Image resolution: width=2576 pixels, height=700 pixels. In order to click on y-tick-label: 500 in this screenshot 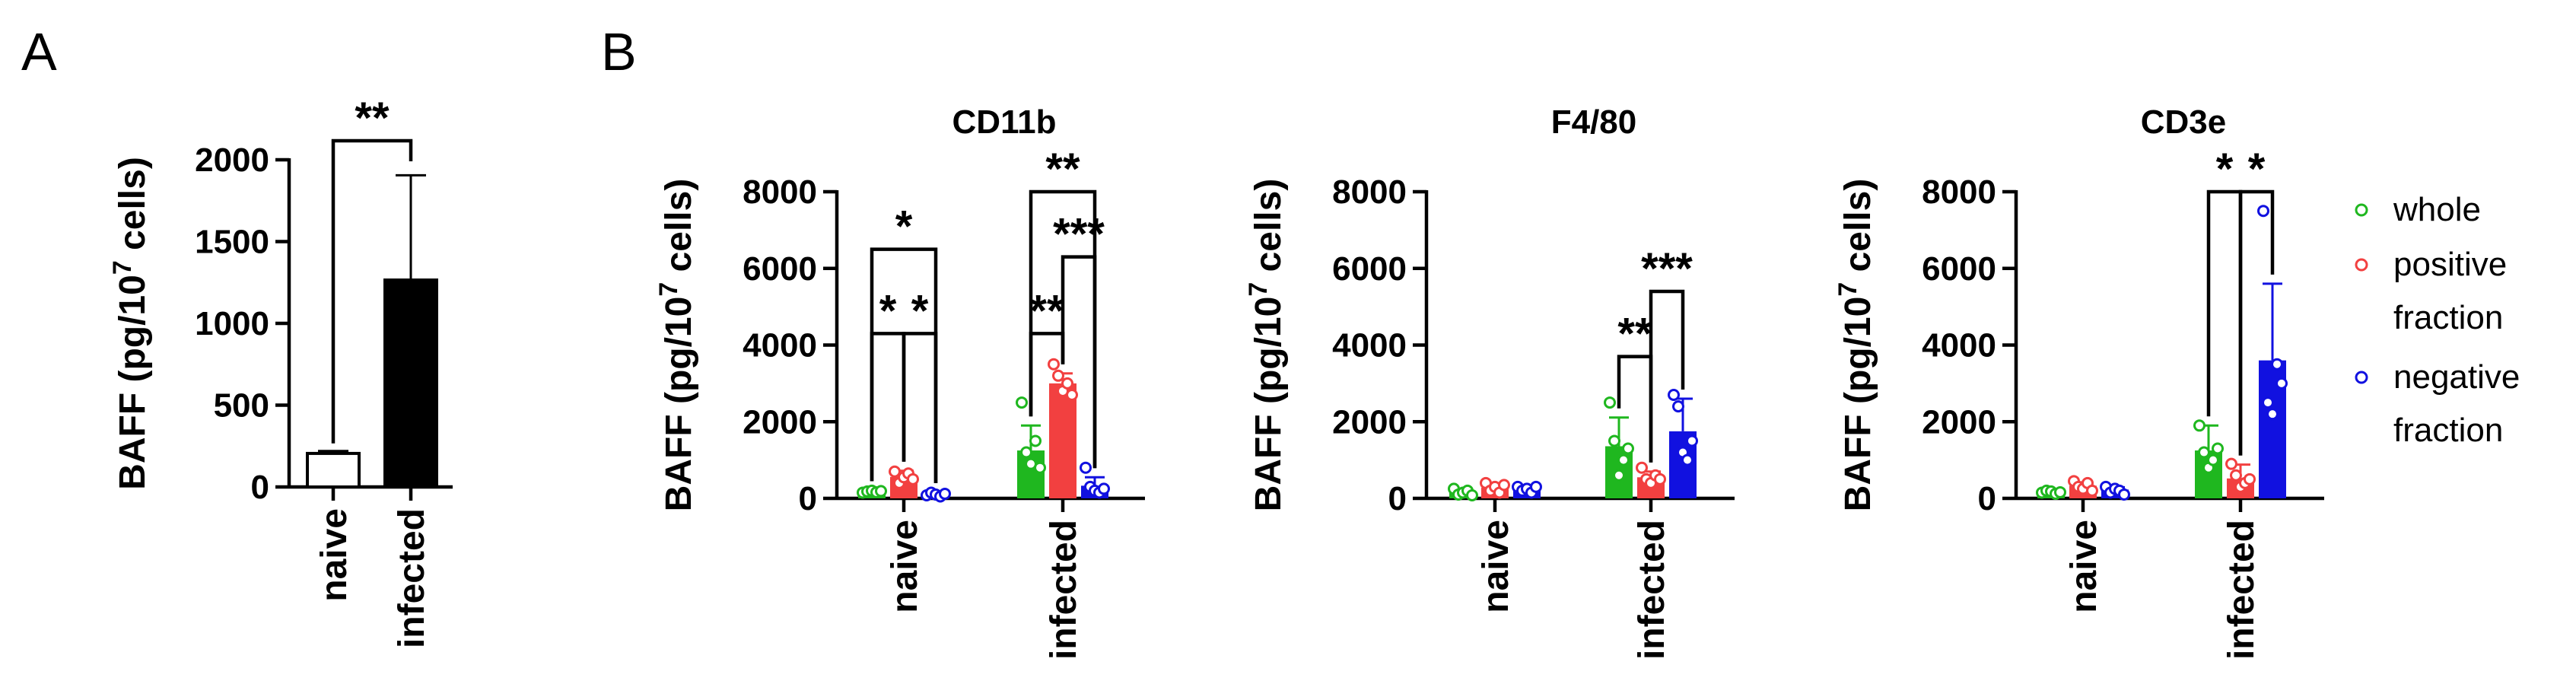, I will do `click(241, 406)`.